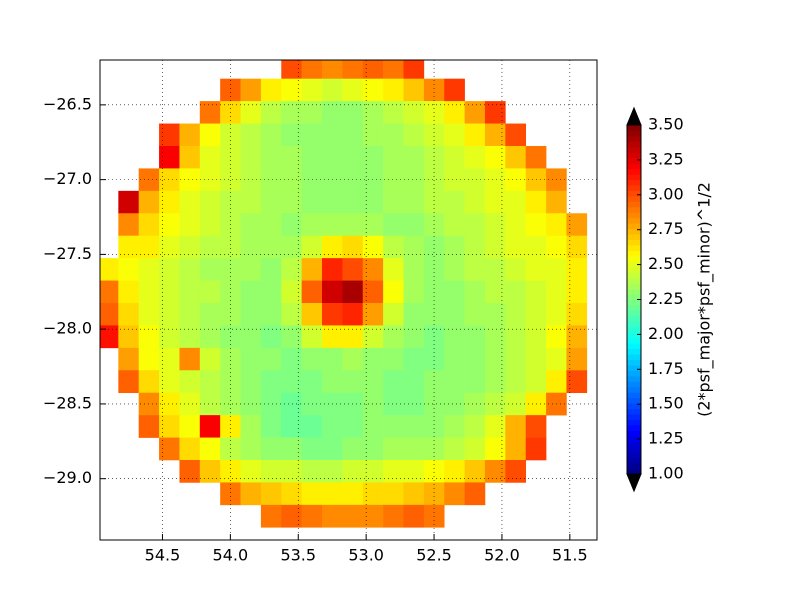 The width and height of the screenshot is (800, 600). I want to click on colorbar-tick-label: 3.25, so click(666, 158).